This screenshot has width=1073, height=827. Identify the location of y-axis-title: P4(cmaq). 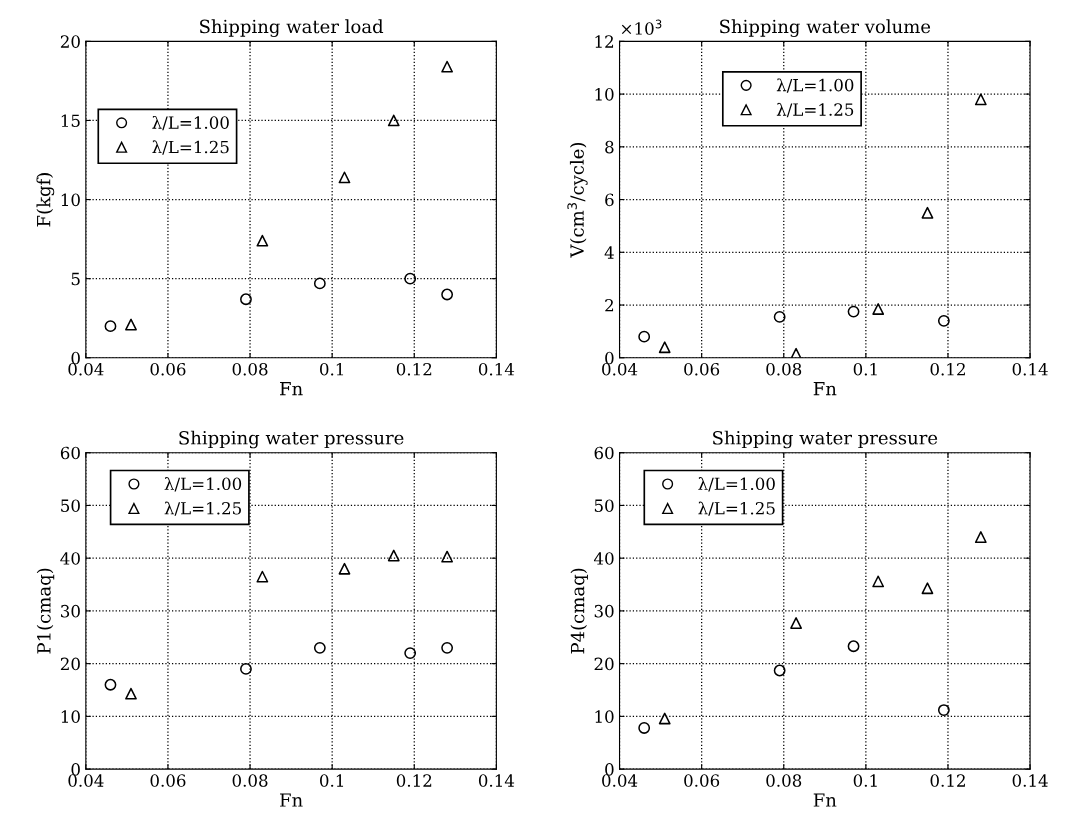
(579, 611).